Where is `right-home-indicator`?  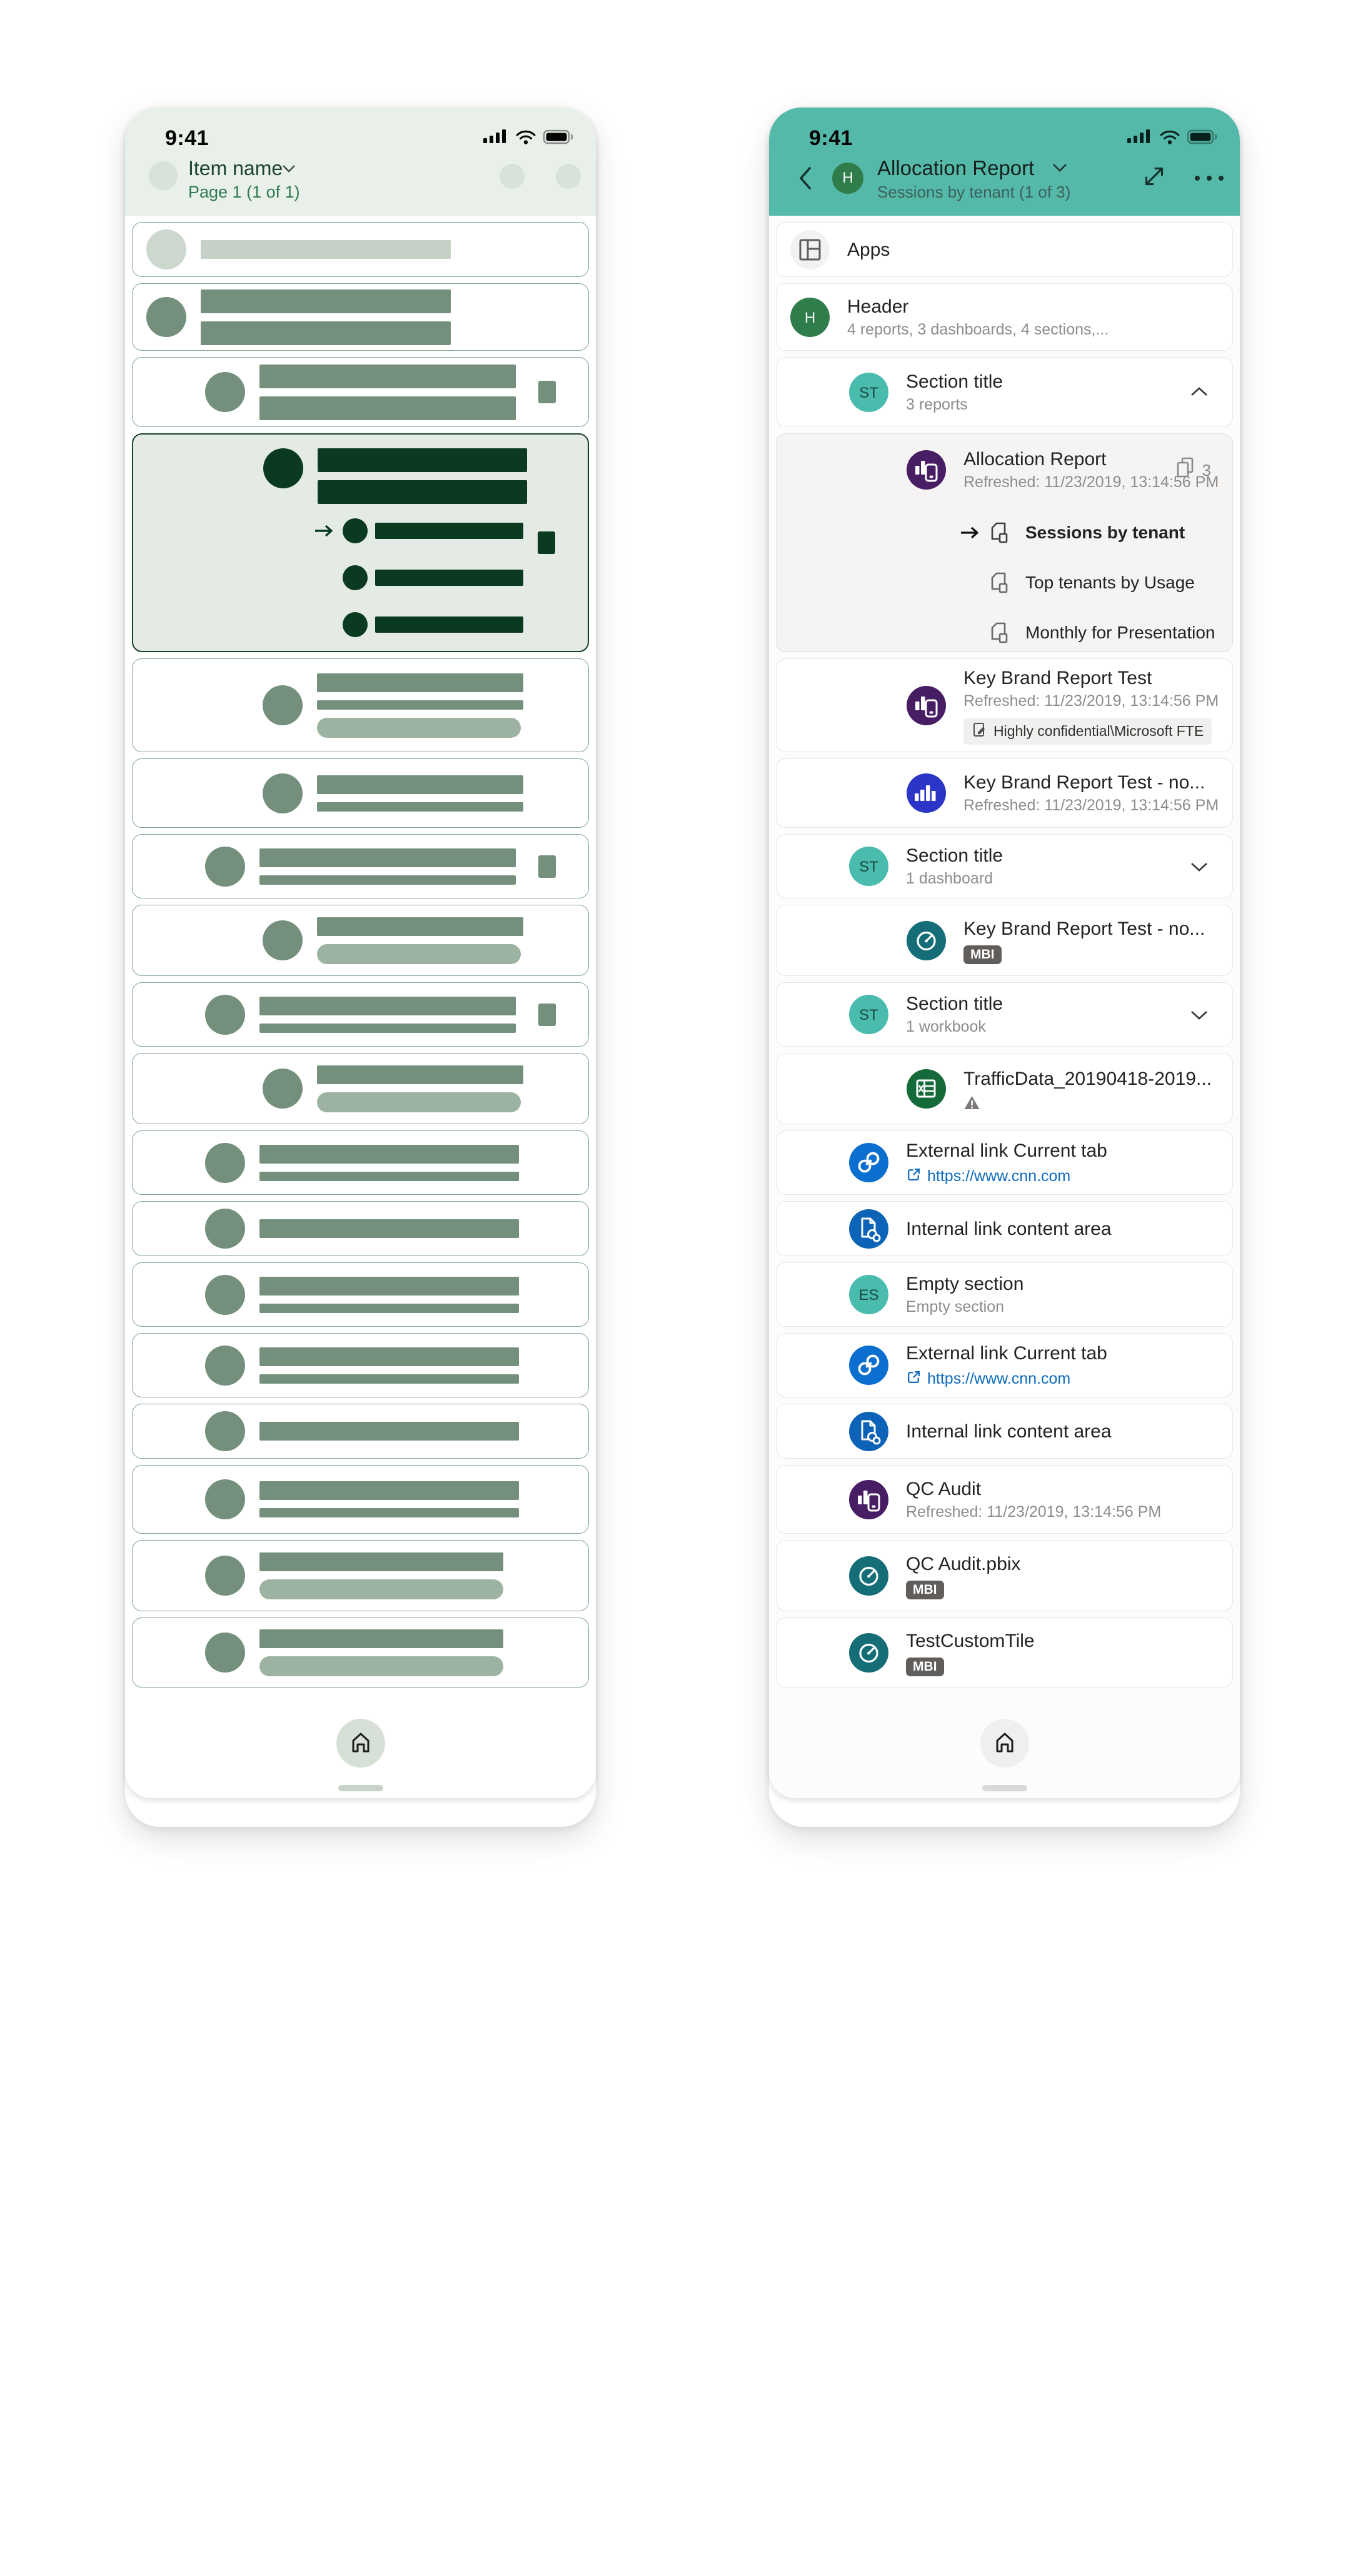 right-home-indicator is located at coordinates (1004, 1788).